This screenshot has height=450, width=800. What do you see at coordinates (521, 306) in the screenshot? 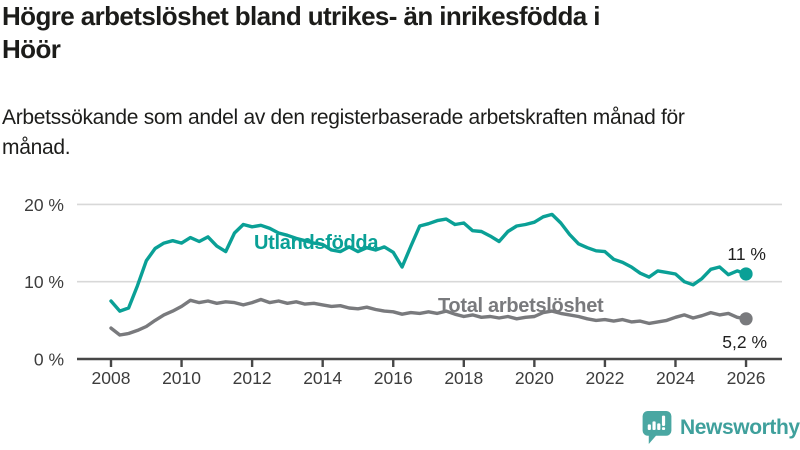
I see `series-label-total: Total arbetslöshet` at bounding box center [521, 306].